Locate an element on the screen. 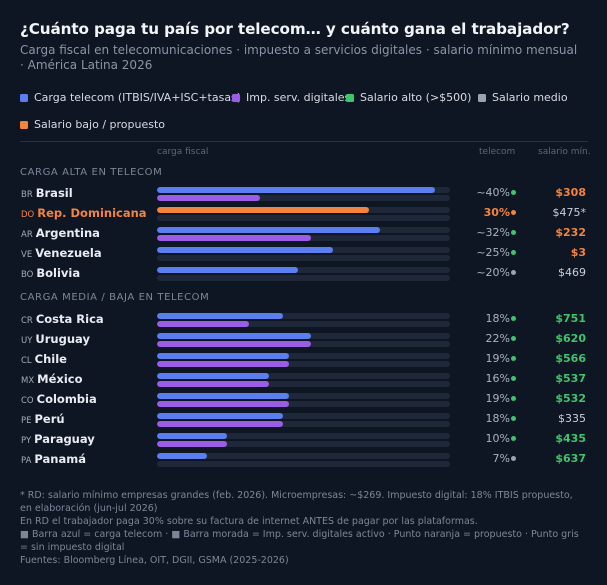 The image size is (607, 585). chart-row: DO Rep. Dominicana 30% $475* is located at coordinates (303, 216).